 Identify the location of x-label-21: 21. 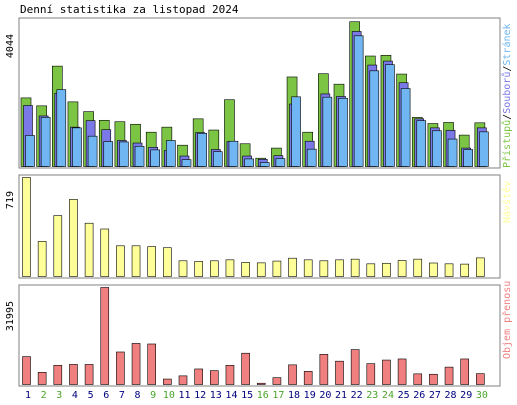
(341, 395).